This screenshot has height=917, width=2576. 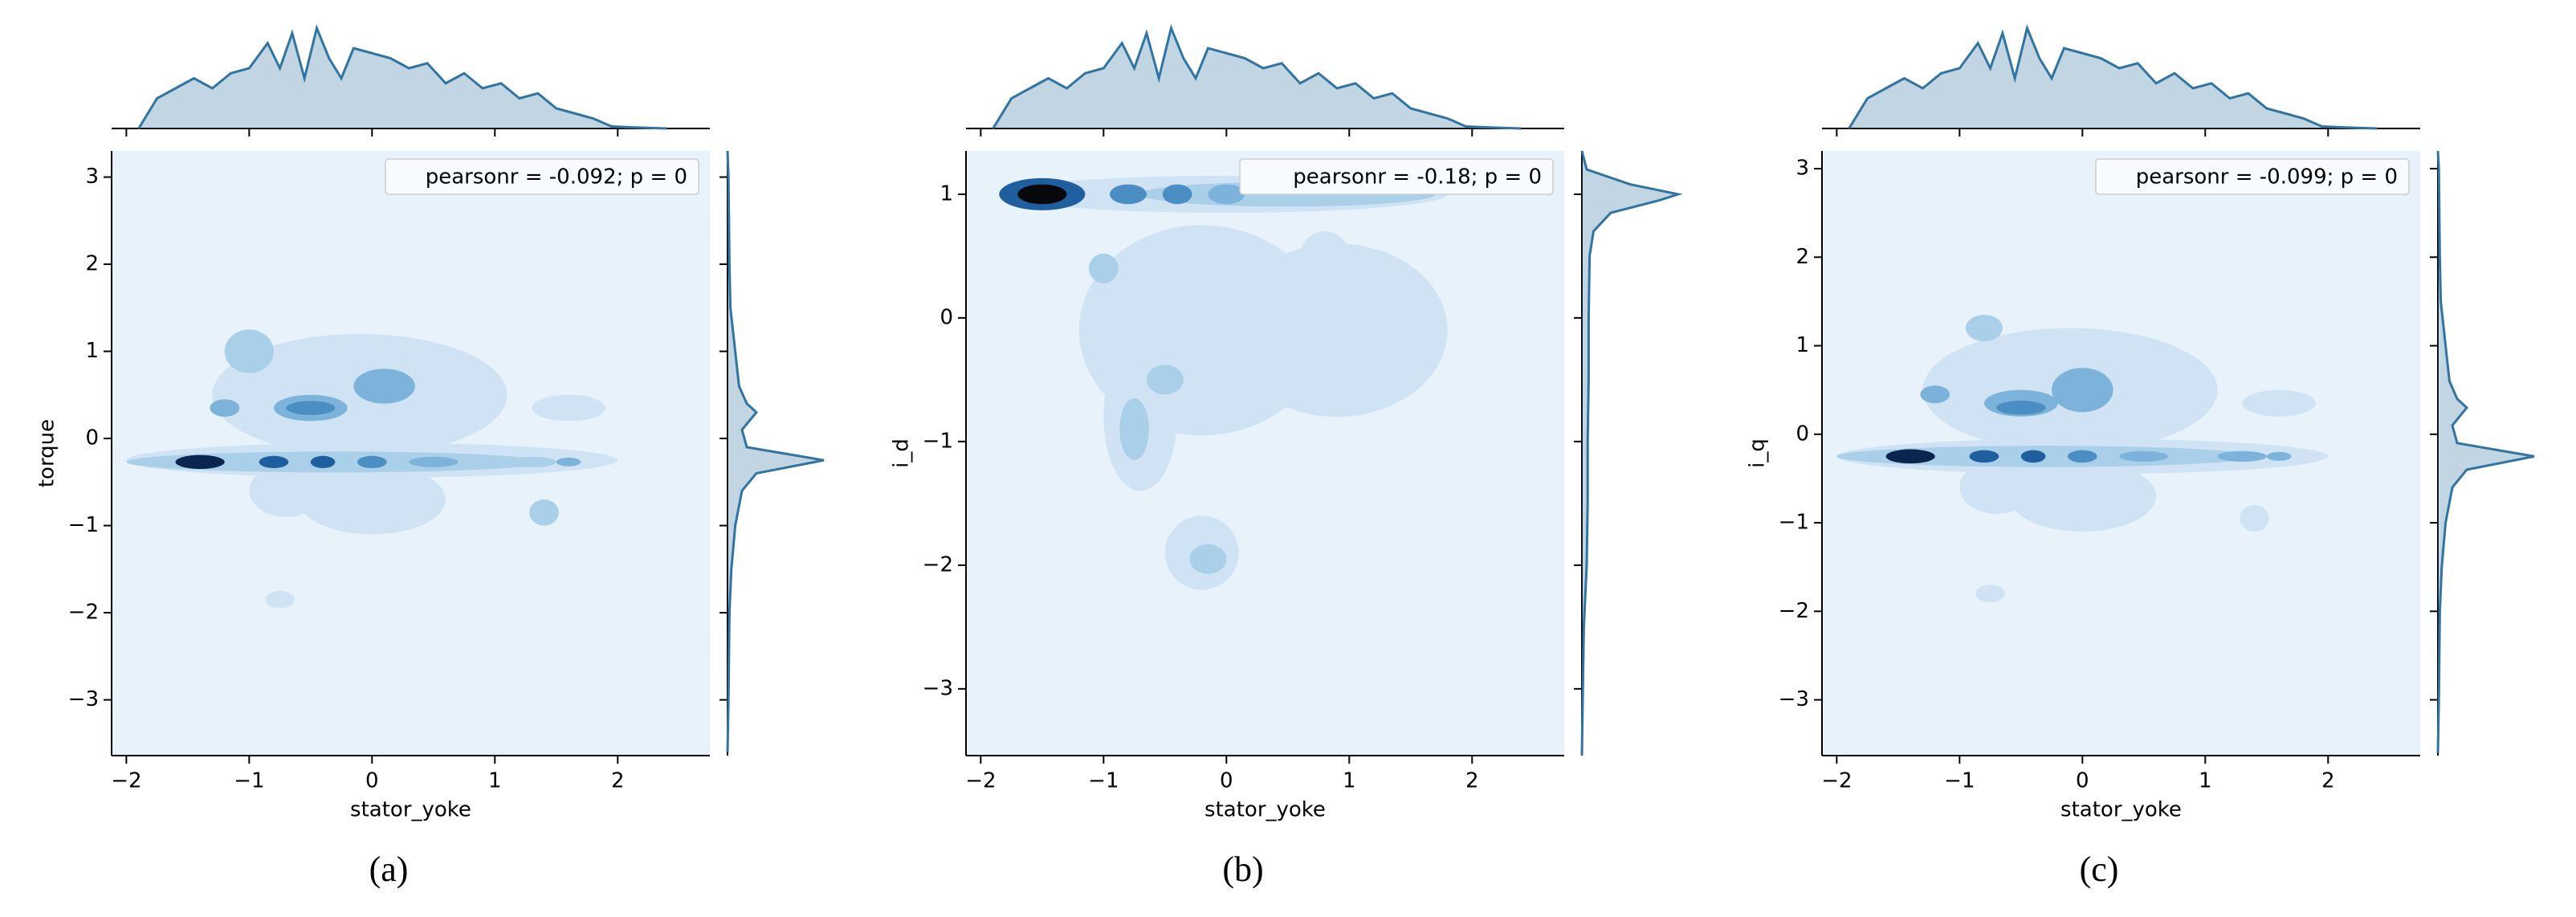 What do you see at coordinates (1242, 869) in the screenshot?
I see `caption: (b)` at bounding box center [1242, 869].